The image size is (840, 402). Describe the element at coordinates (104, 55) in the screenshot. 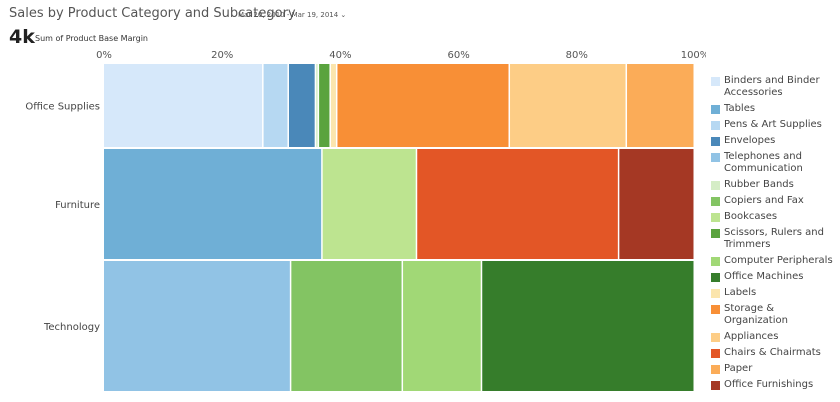

I see `x-tick-label: 0%` at that location.